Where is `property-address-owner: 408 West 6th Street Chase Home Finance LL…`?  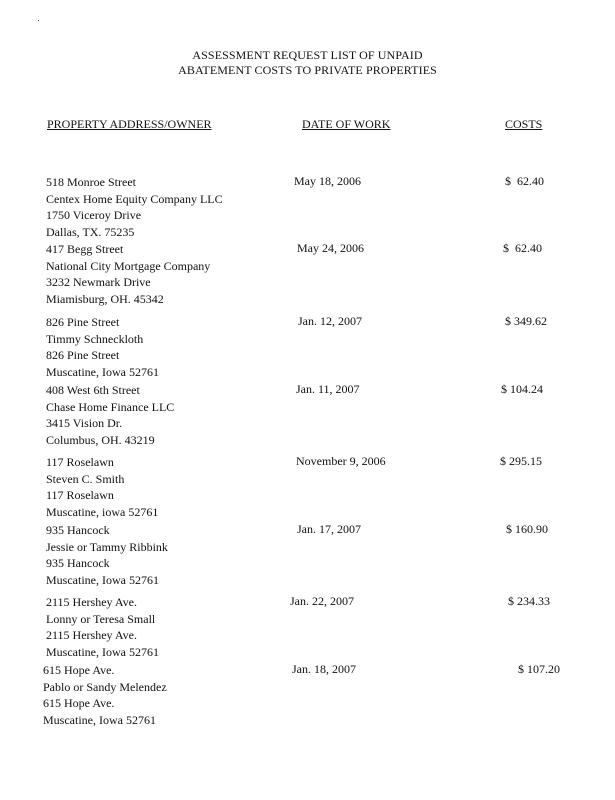
property-address-owner: 408 West 6th Street Chase Home Finance LL… is located at coordinates (110, 415).